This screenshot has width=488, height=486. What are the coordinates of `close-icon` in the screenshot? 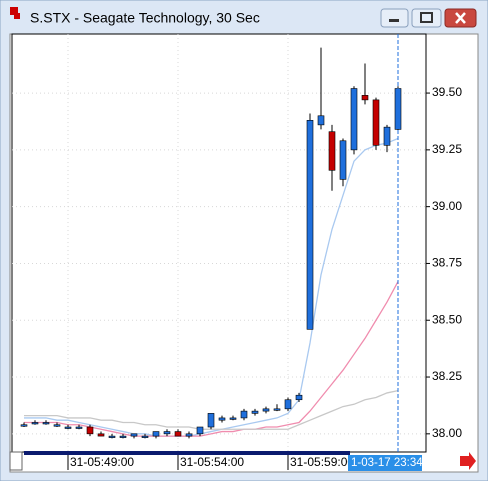 It's located at (460, 18).